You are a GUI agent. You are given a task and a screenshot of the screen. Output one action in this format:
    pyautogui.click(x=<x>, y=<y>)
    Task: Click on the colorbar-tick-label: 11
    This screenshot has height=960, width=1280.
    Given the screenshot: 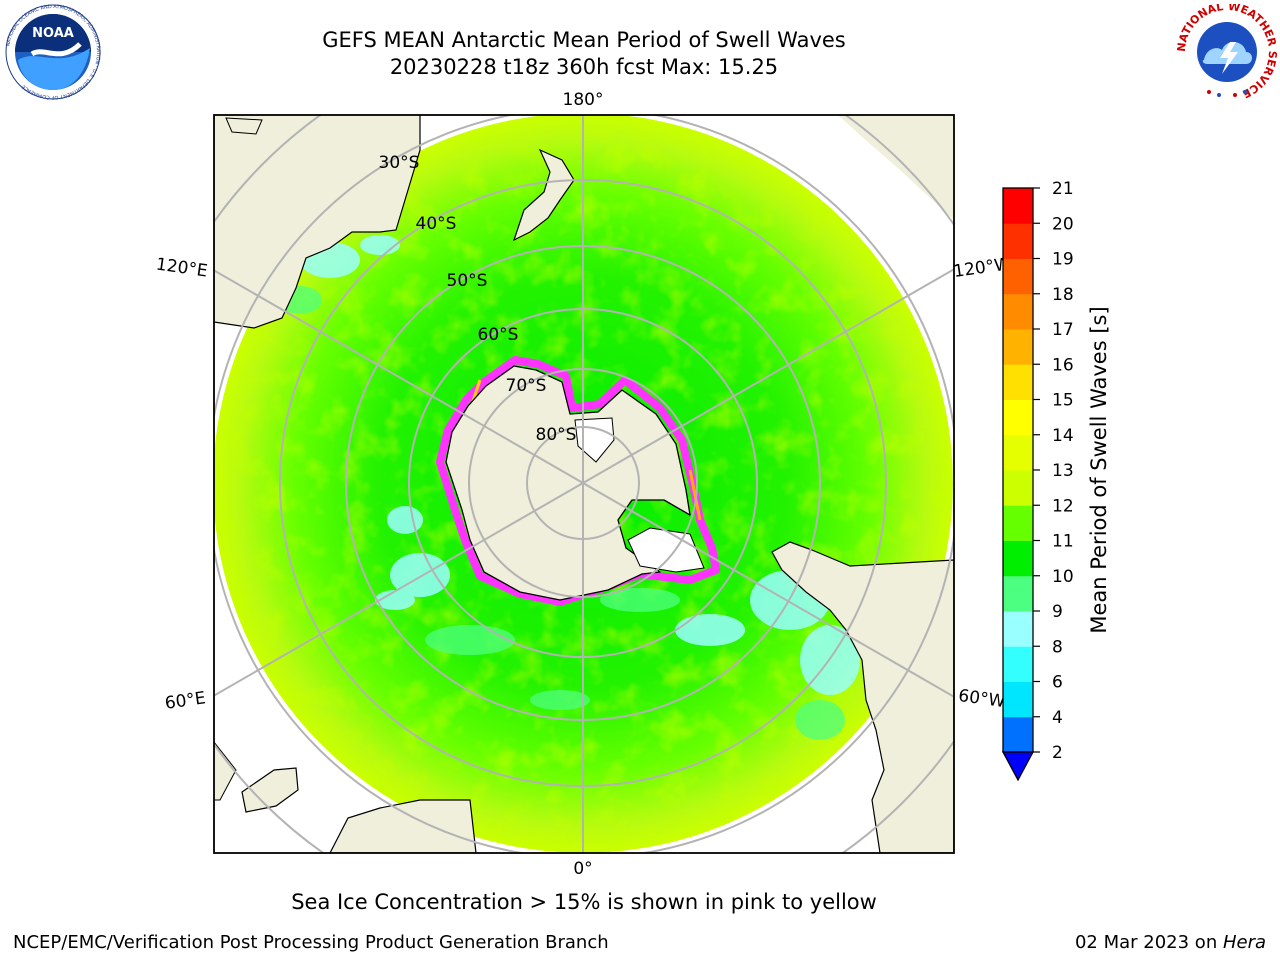 What is the action you would take?
    pyautogui.click(x=1063, y=542)
    